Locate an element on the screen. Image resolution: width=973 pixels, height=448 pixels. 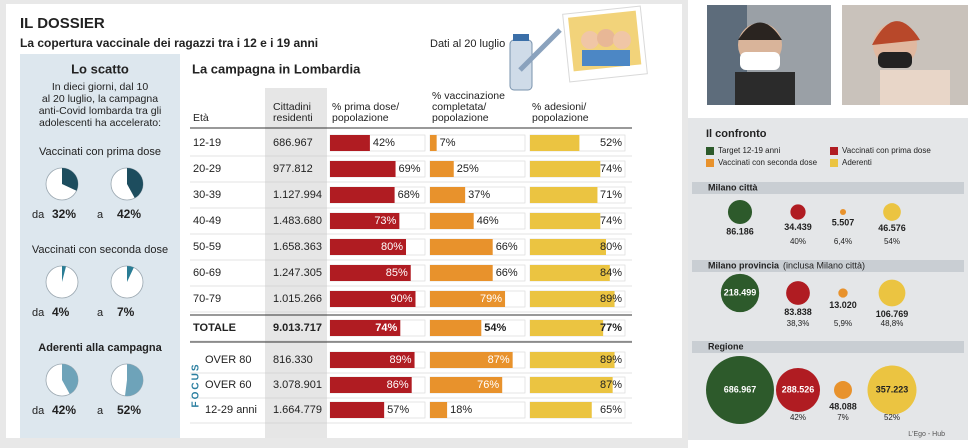
bar-label: 87% is located at coordinates (499, 360).